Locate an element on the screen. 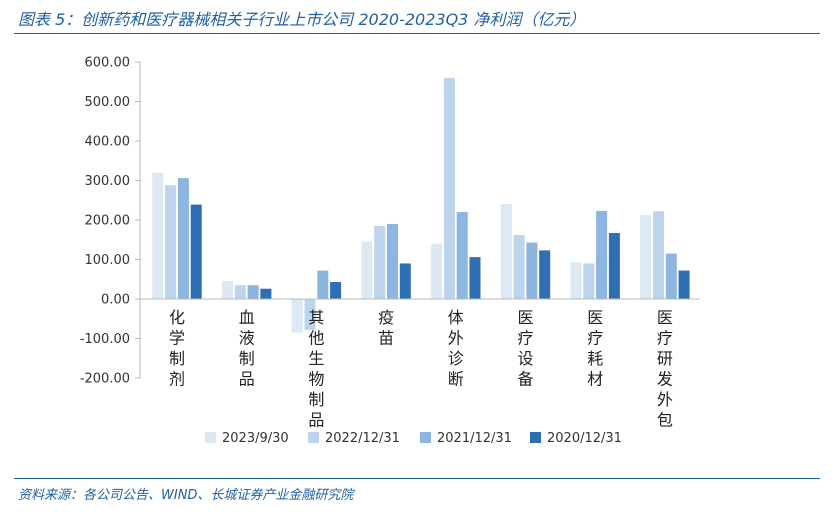  x-category-label: 其他生物制品 is located at coordinates (316, 369).